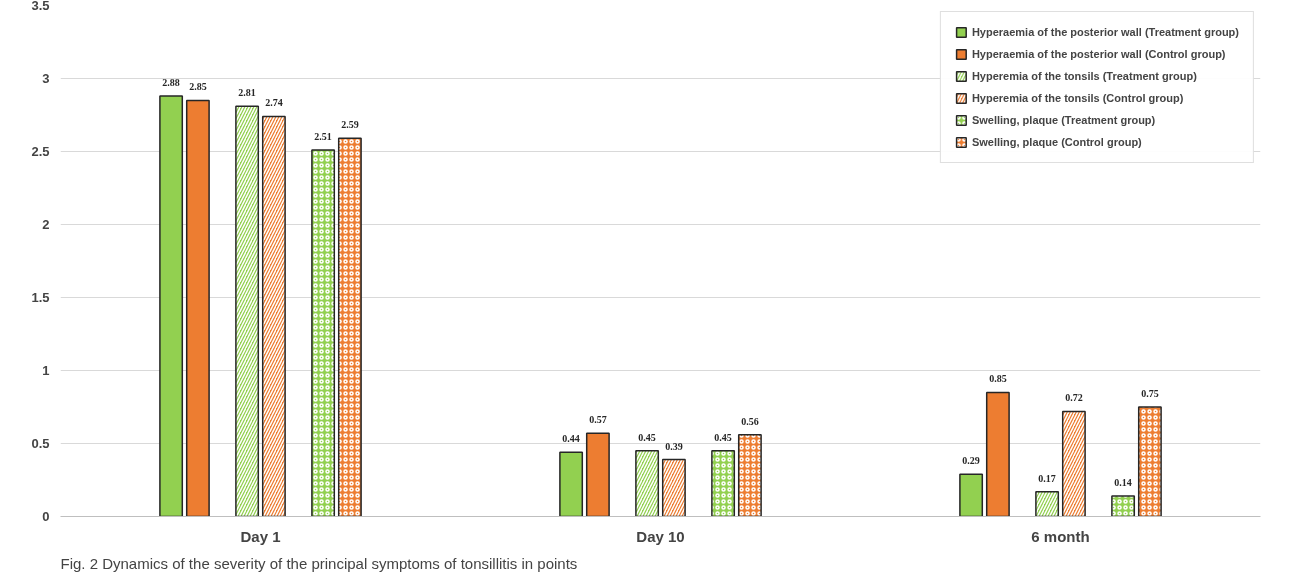 The image size is (1292, 586). Describe the element at coordinates (1074, 398) in the screenshot. I see `data-label: 0.72` at that location.